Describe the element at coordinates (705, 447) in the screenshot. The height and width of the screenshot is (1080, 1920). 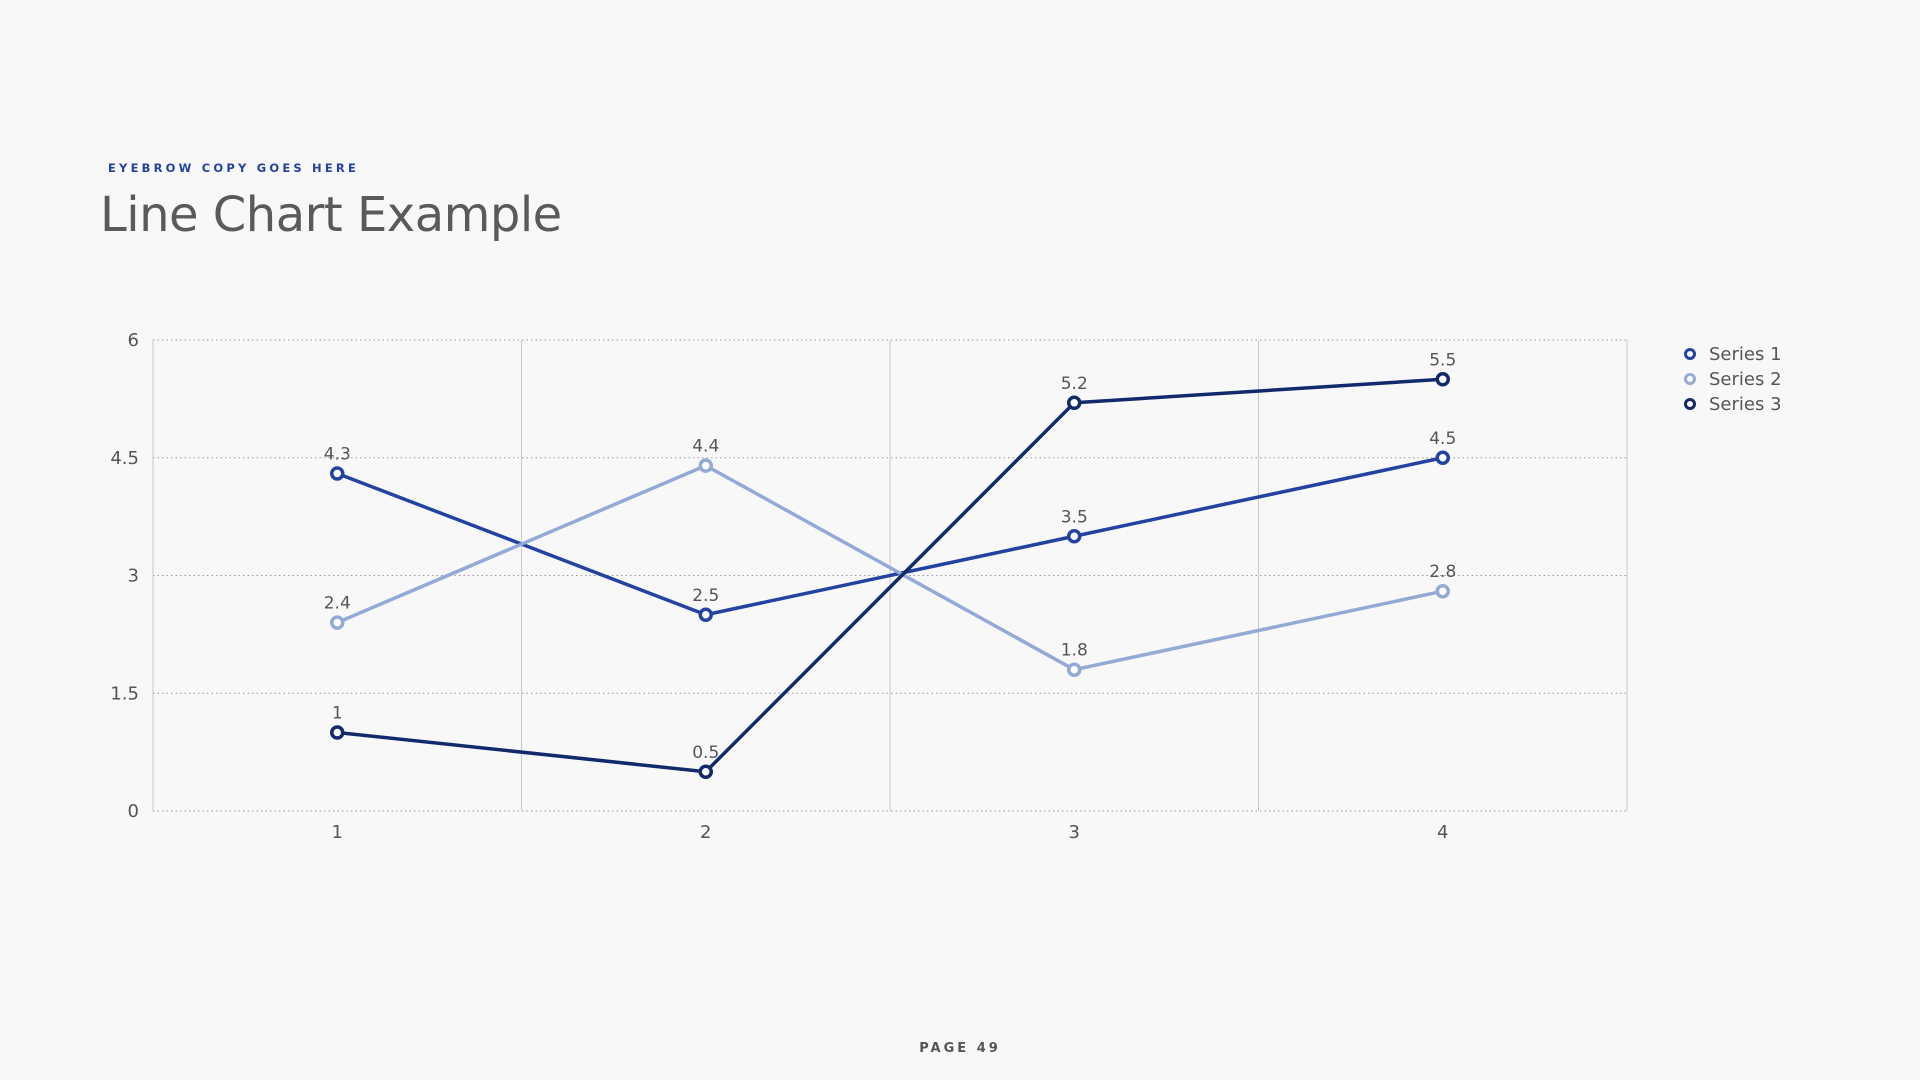
I see `data-label: 4.4` at that location.